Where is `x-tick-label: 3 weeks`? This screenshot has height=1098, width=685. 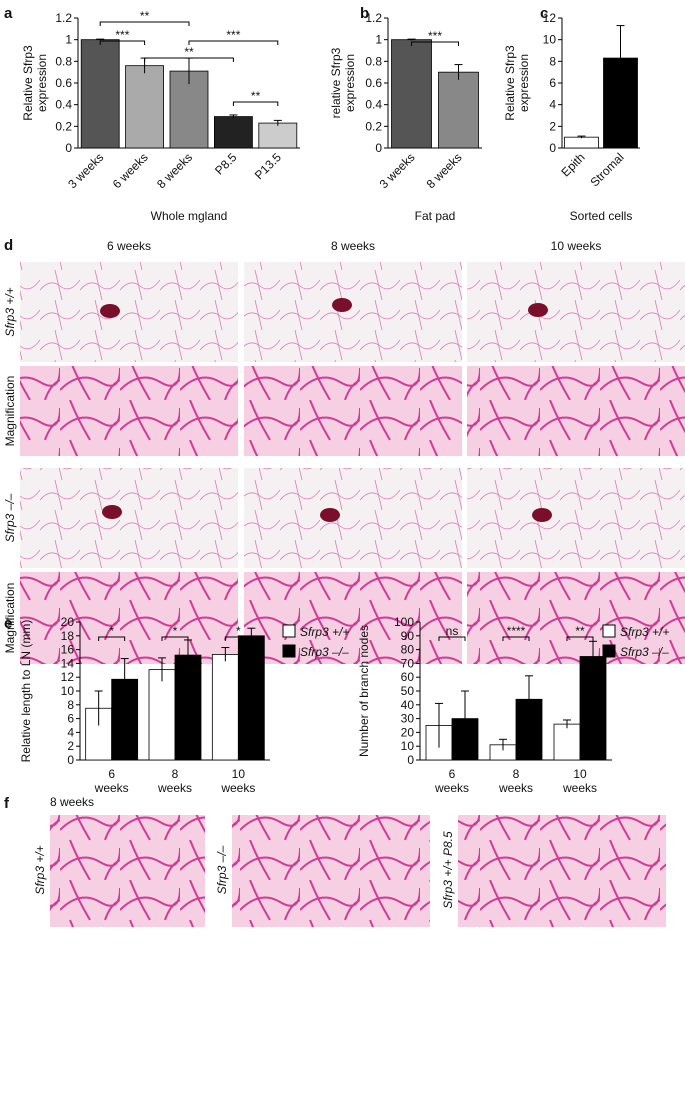
x-tick-label: 3 weeks is located at coordinates (85, 170).